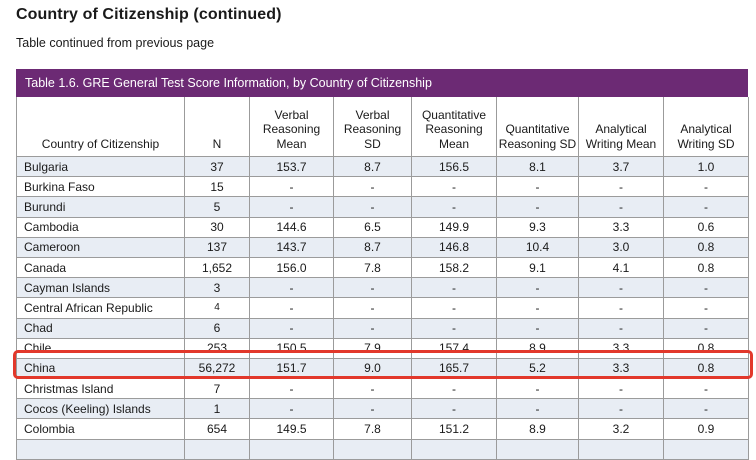  What do you see at coordinates (217, 227) in the screenshot?
I see `n-cell: 30` at bounding box center [217, 227].